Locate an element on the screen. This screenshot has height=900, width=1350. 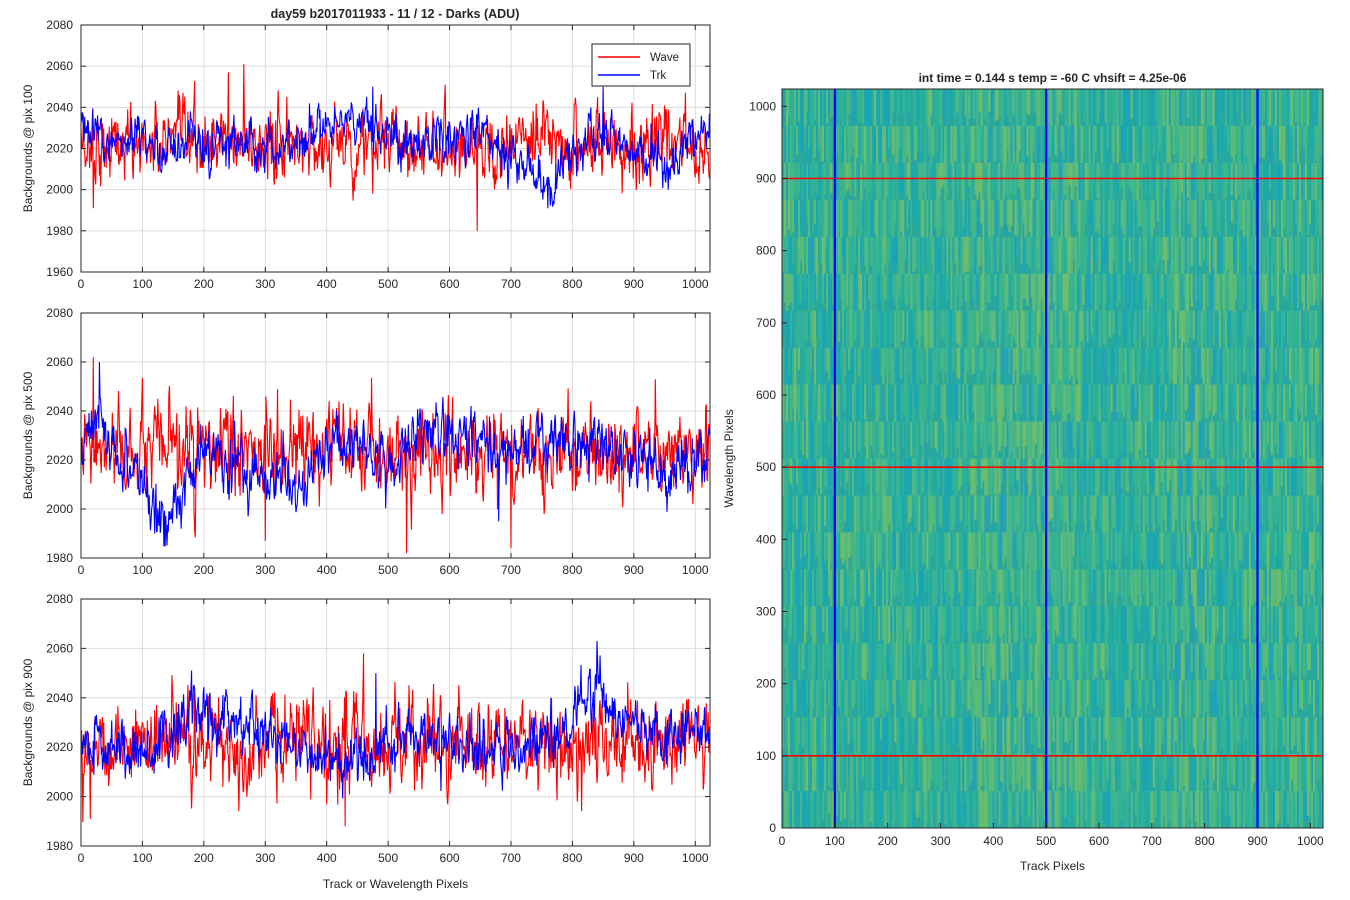
y-axis-label: Backgrounds @ pix 100 is located at coordinates (28, 148).